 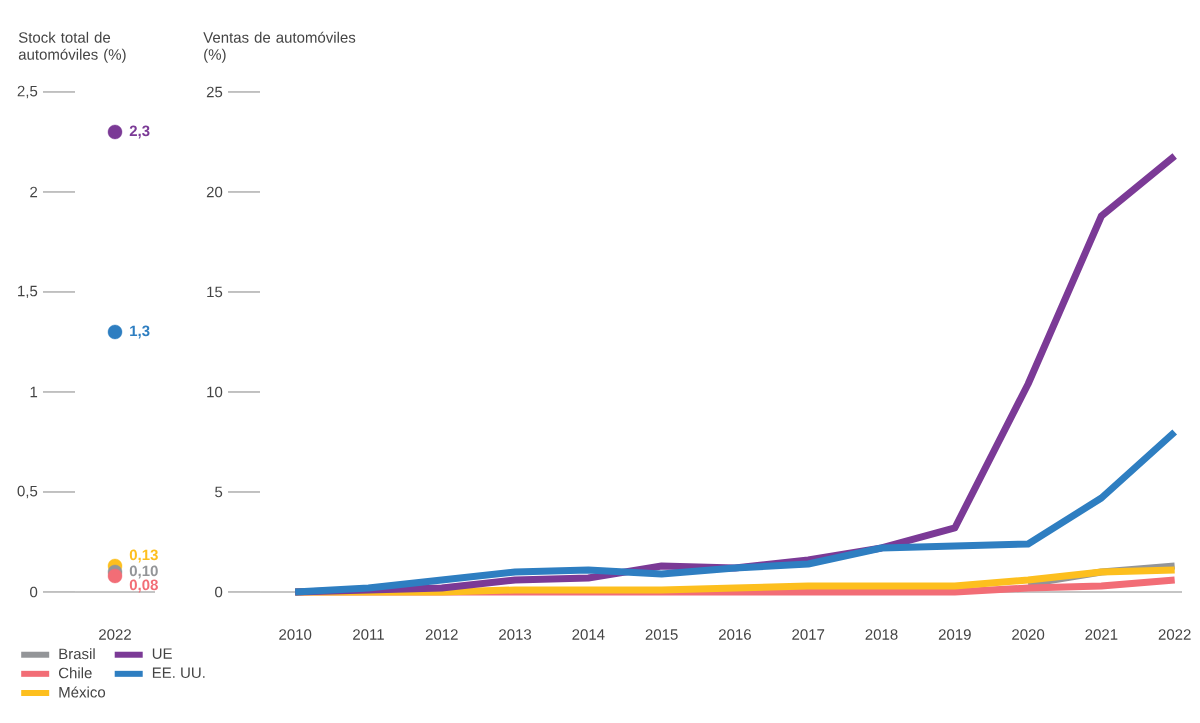 What do you see at coordinates (954, 634) in the screenshot?
I see `x-tick-label: 2019` at bounding box center [954, 634].